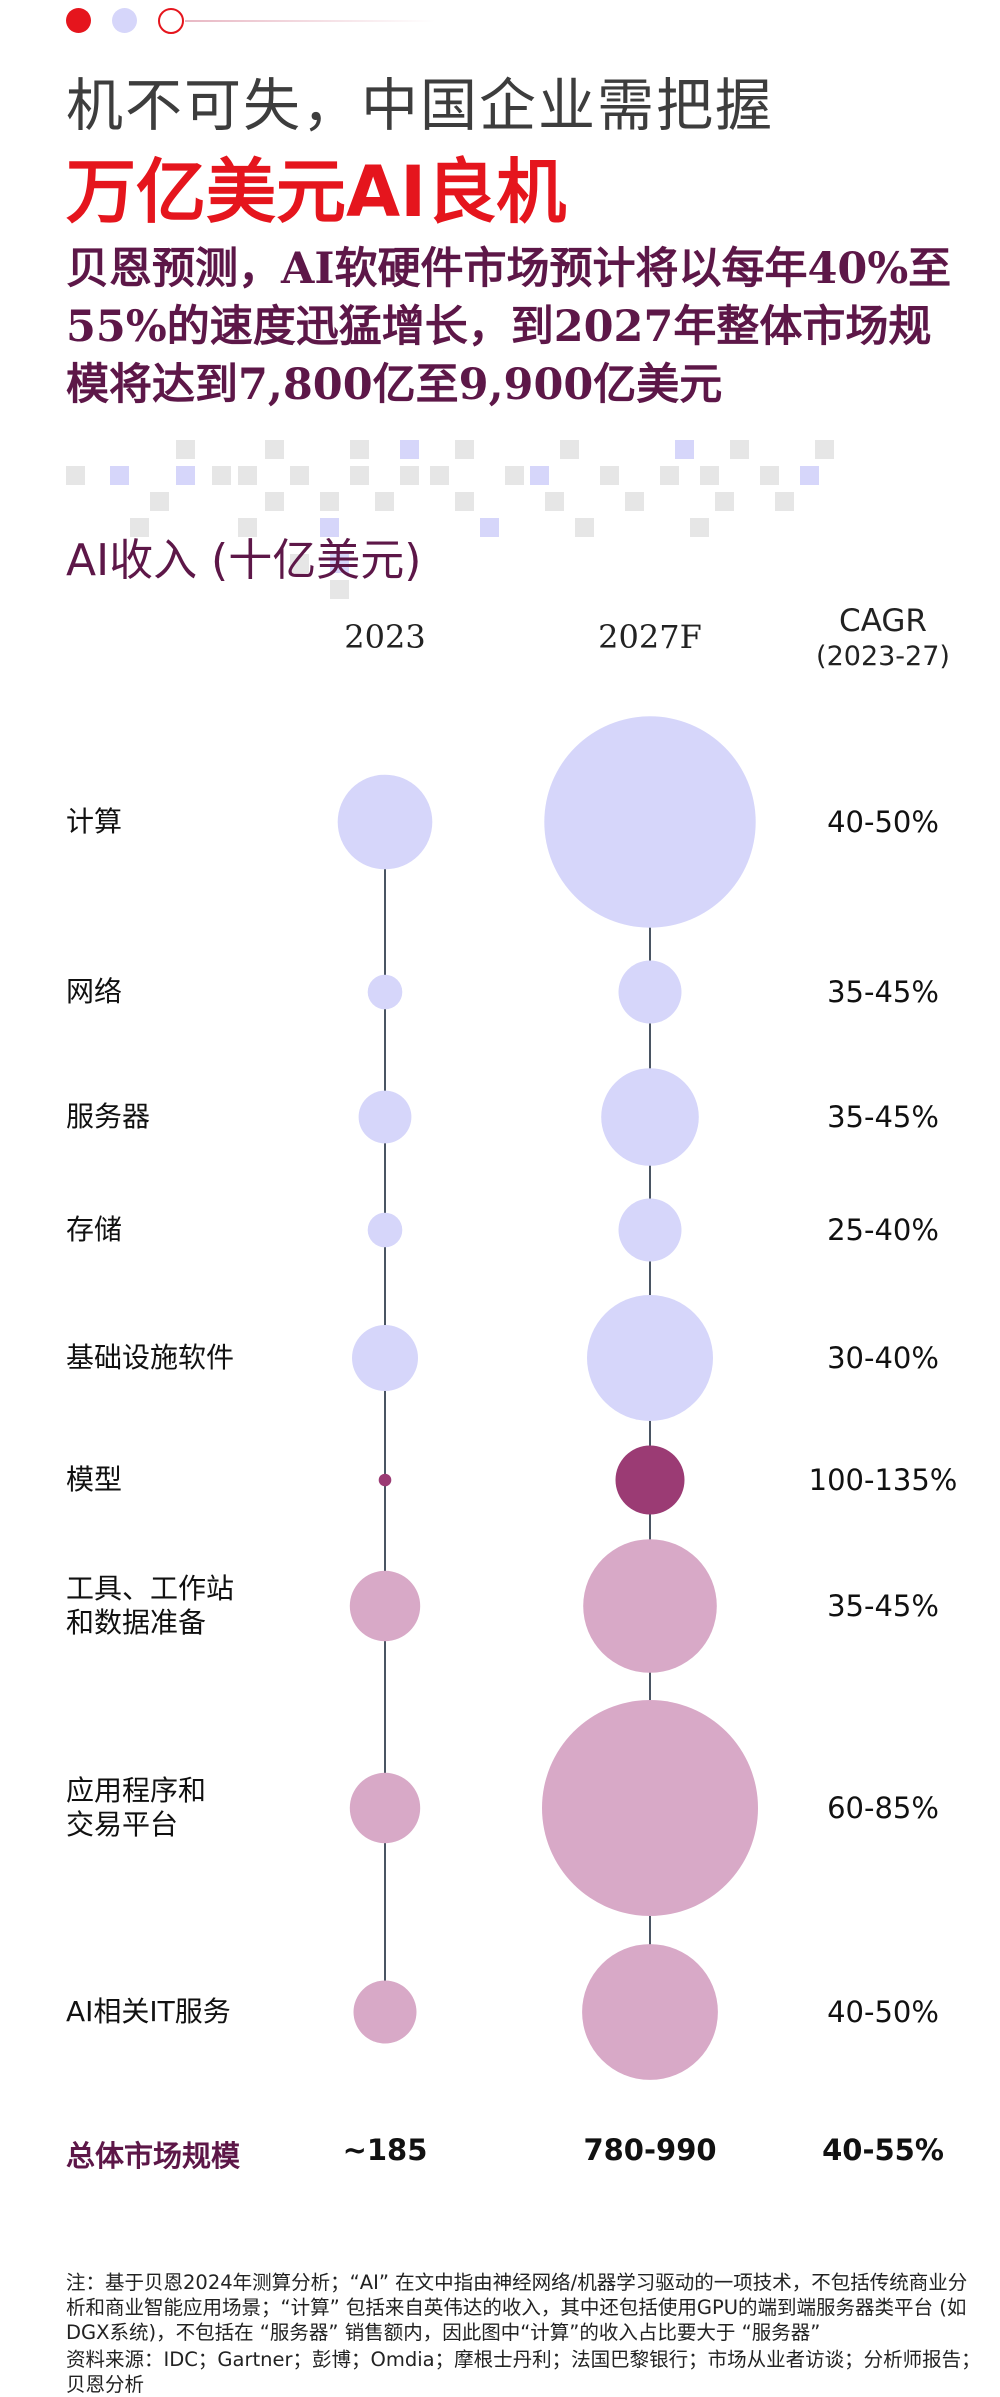 This screenshot has width=1000, height=2397. What do you see at coordinates (883, 1230) in the screenshot?
I see `row-cagr-value: 25-40%` at bounding box center [883, 1230].